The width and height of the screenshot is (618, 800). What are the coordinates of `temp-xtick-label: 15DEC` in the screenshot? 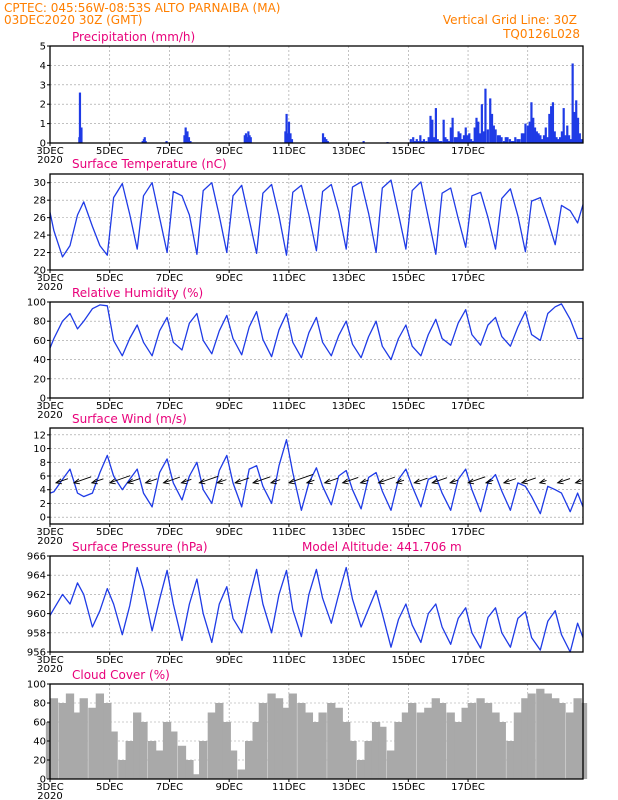 It's located at (408, 278).